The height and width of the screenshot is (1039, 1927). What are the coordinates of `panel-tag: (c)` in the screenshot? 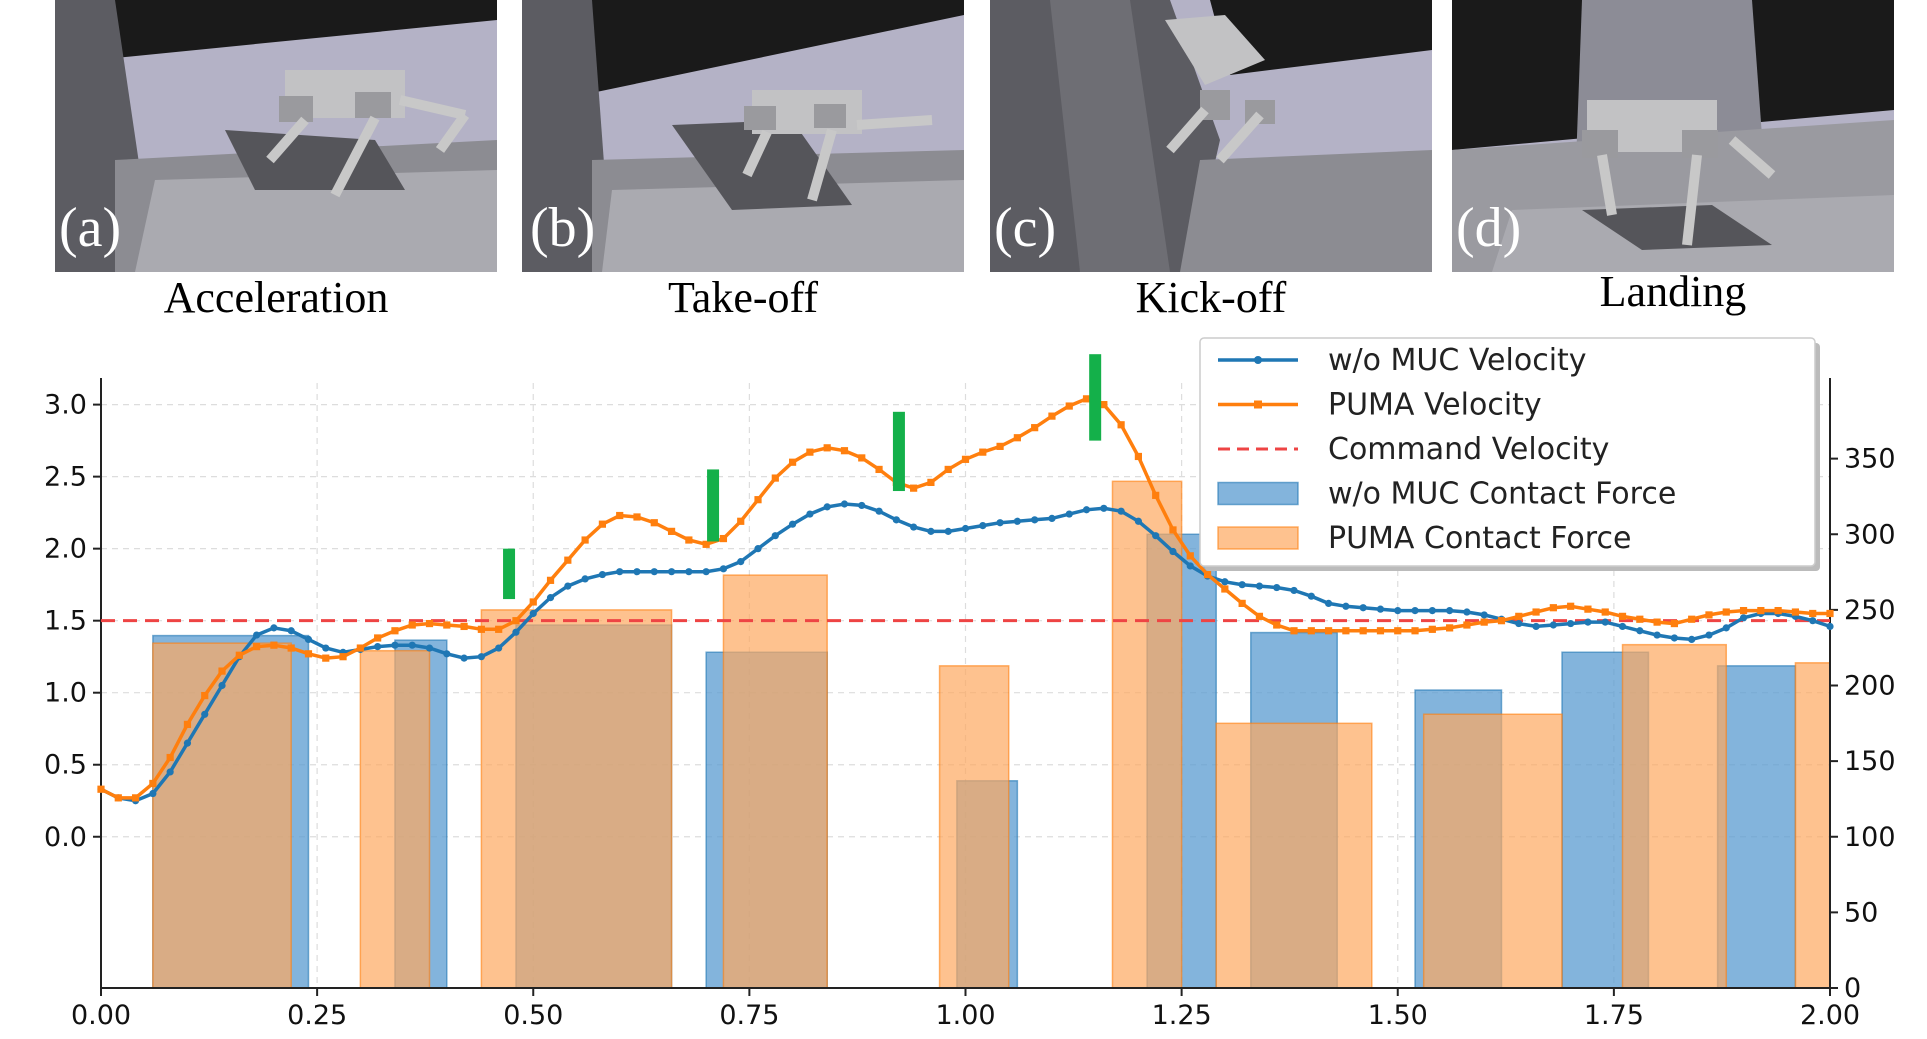 It's located at (1025, 228).